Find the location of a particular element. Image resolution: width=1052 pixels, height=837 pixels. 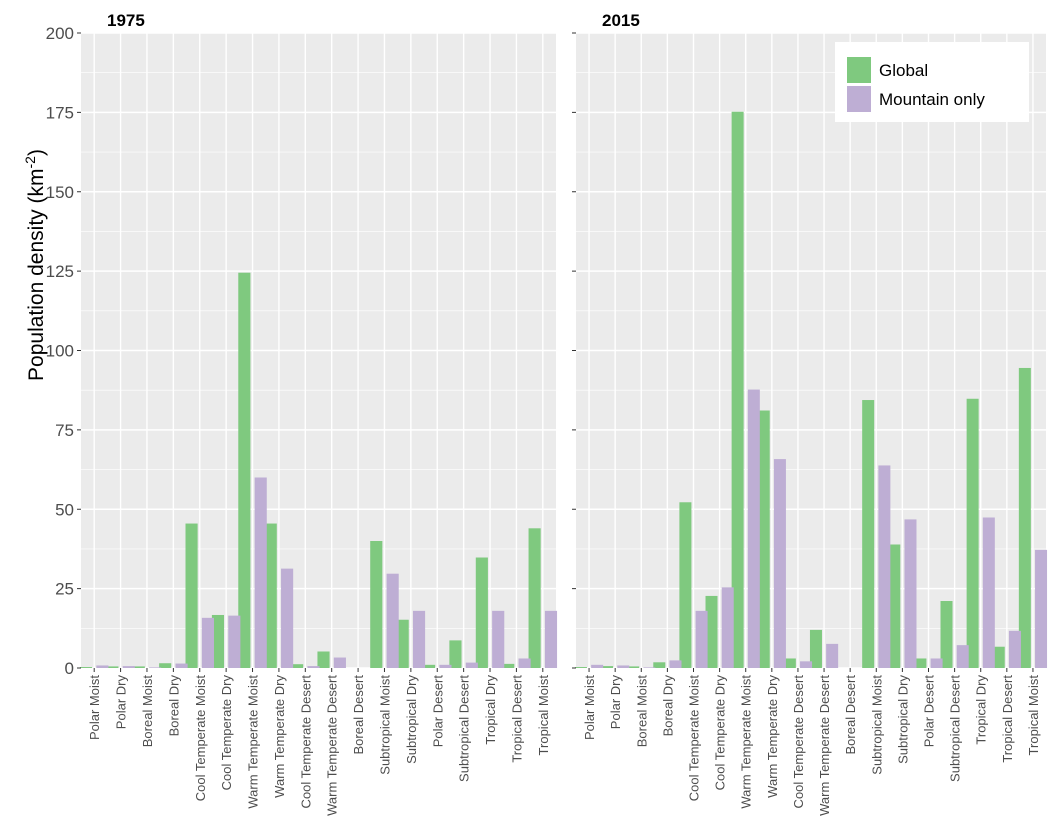

x-tick-label: Subtropical Desert is located at coordinates (955, 728).